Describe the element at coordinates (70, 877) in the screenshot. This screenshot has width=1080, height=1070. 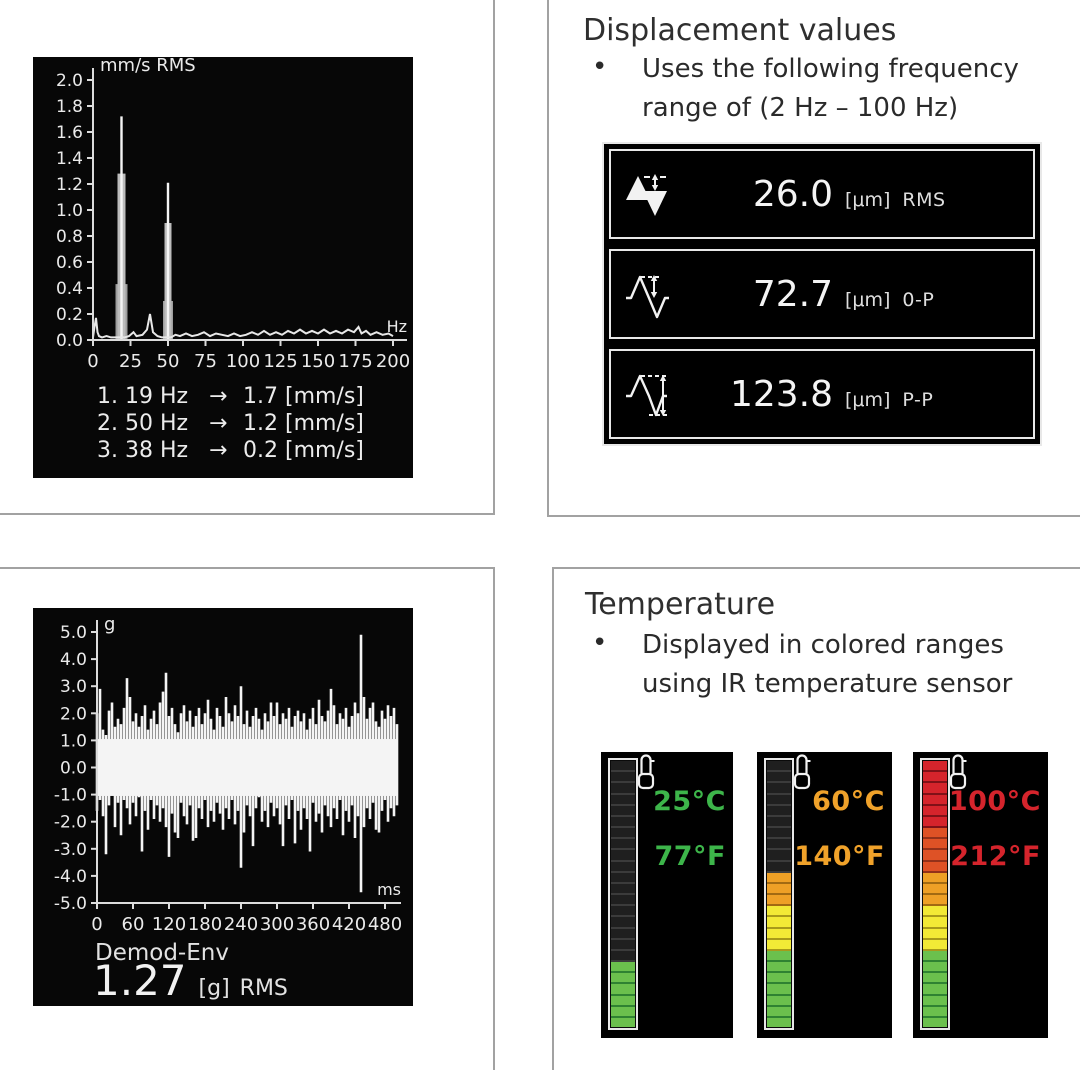
I see `chart-text: -4.0` at that location.